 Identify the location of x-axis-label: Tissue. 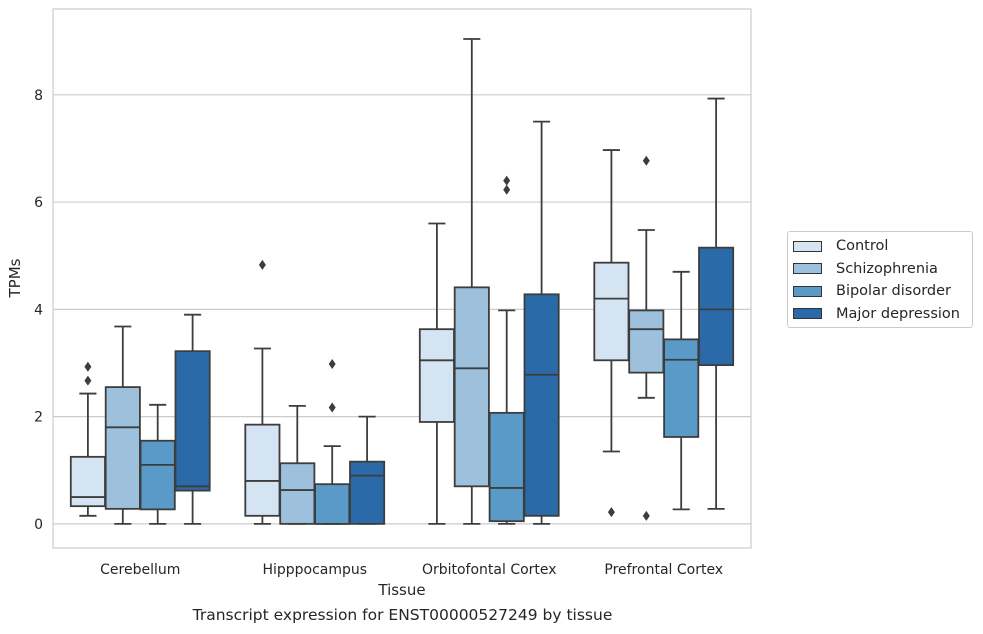
(401, 590).